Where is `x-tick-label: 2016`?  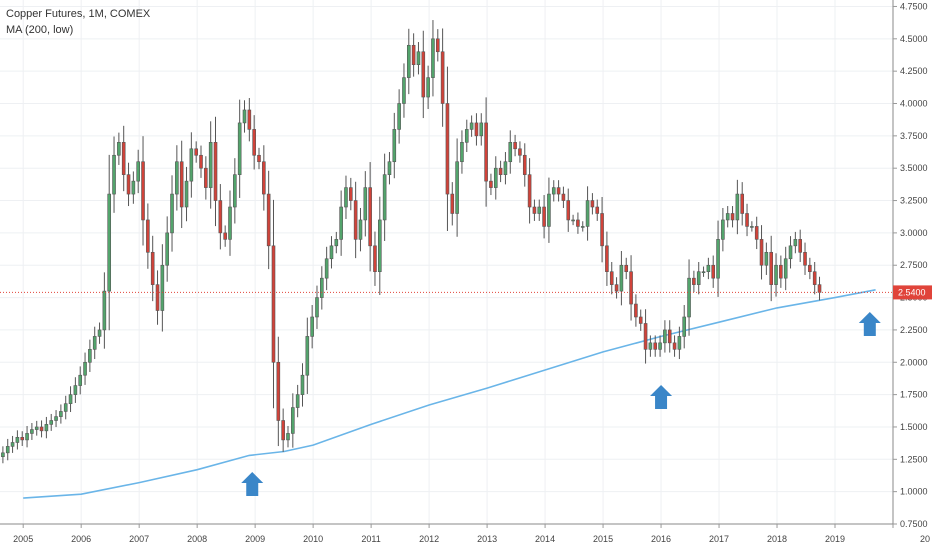
x-tick-label: 2016 is located at coordinates (661, 539).